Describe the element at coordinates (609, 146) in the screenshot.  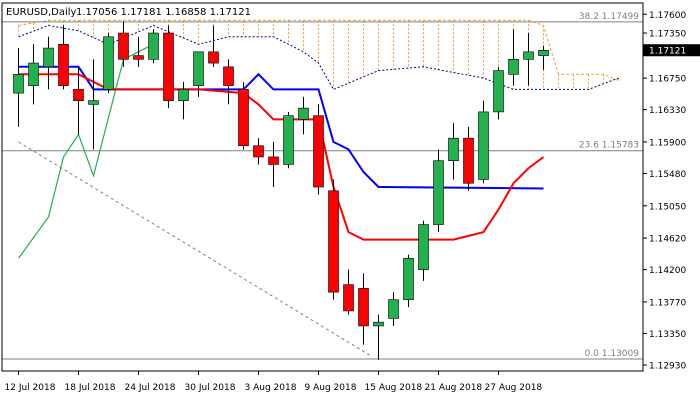
I see `fib-level-label: 23.6 1.15783` at that location.